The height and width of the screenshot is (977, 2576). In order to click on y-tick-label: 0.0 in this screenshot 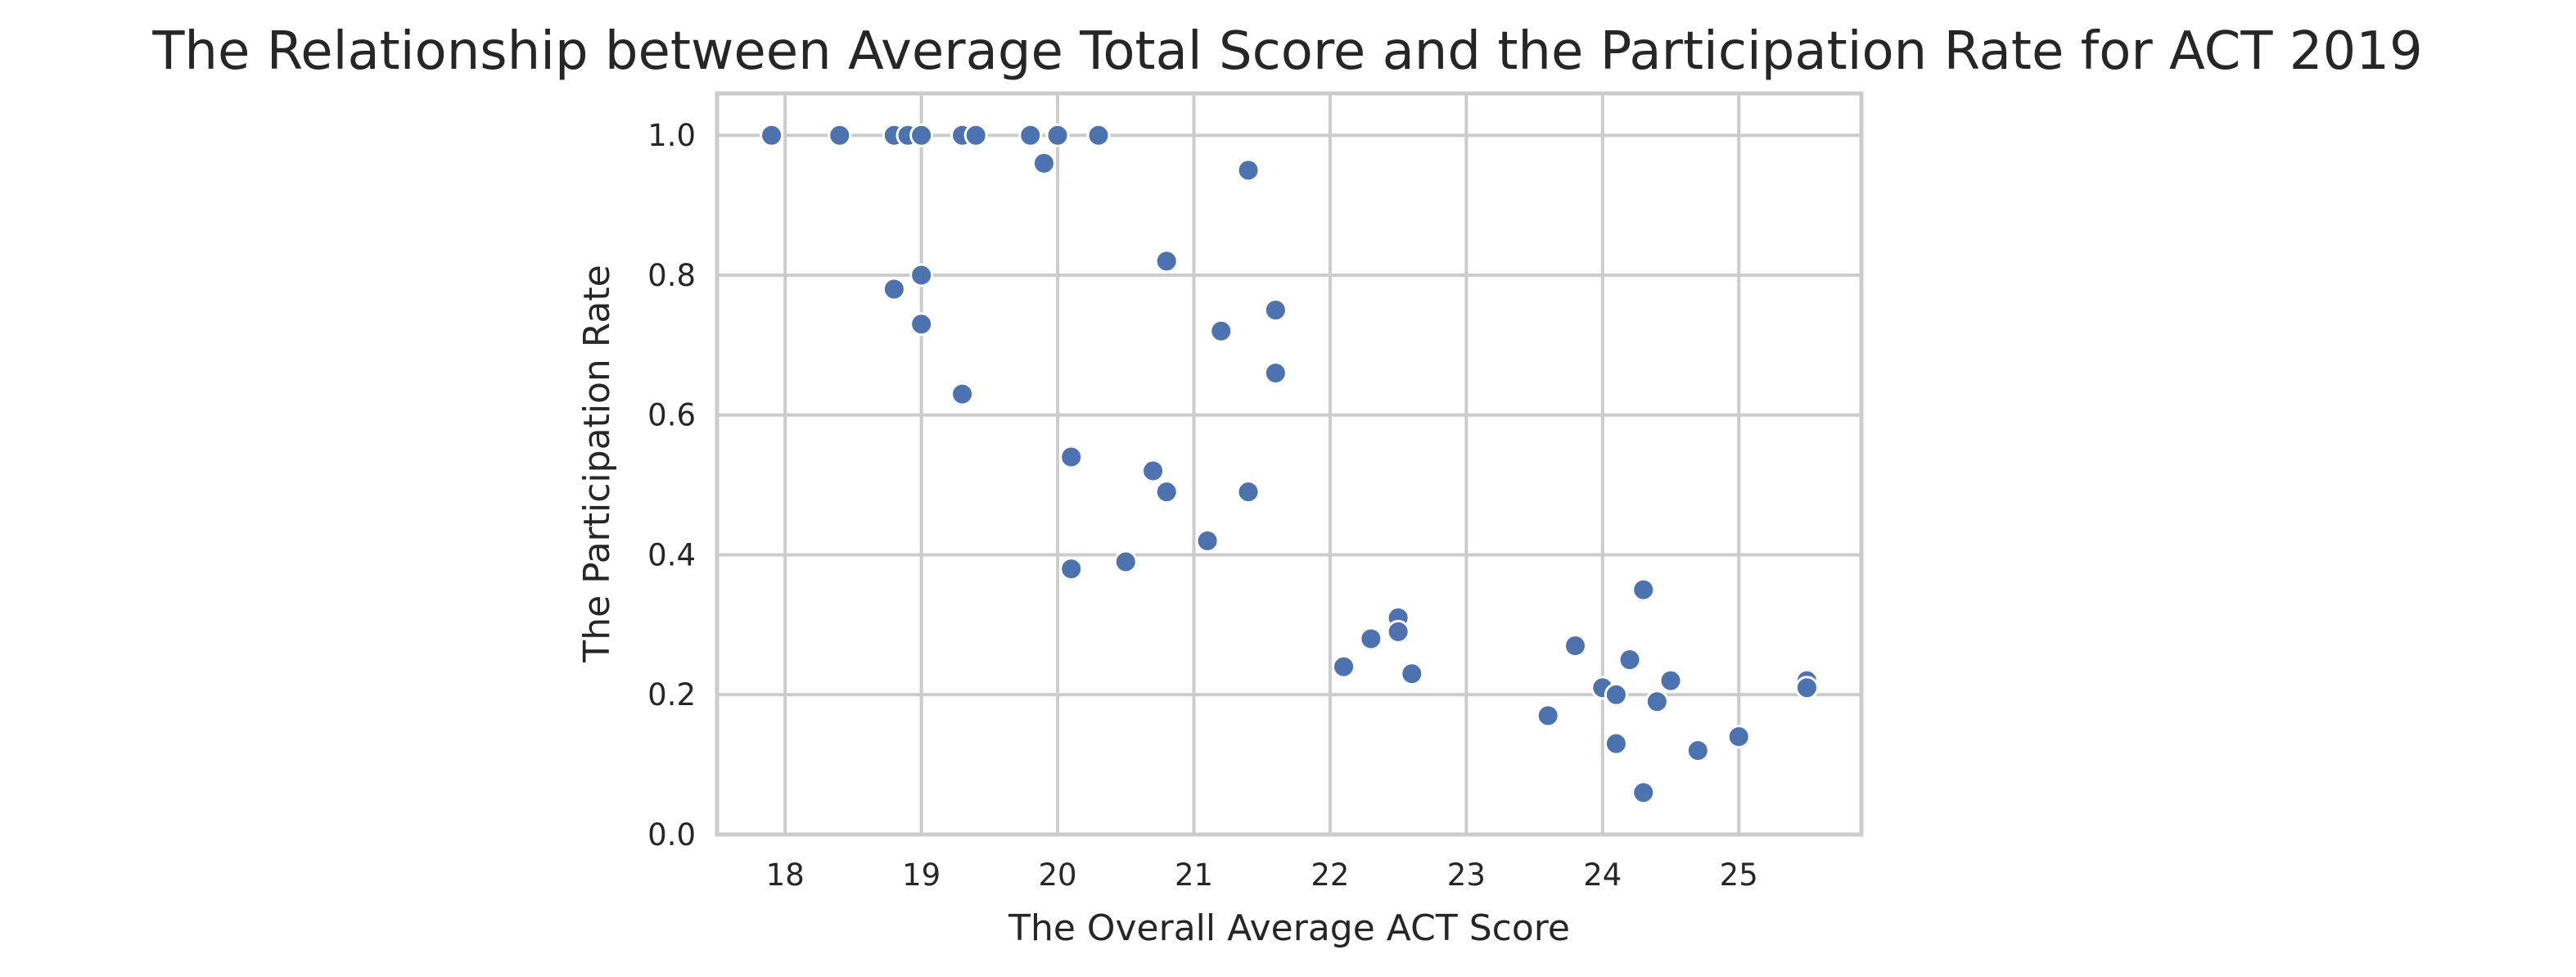, I will do `click(671, 835)`.